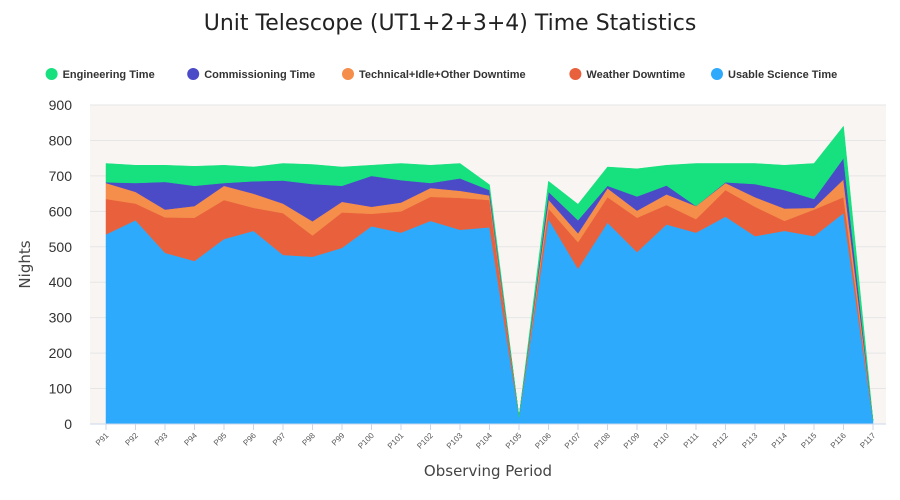 This screenshot has height=500, width=900. I want to click on x-tick-label: P103, so click(455, 441).